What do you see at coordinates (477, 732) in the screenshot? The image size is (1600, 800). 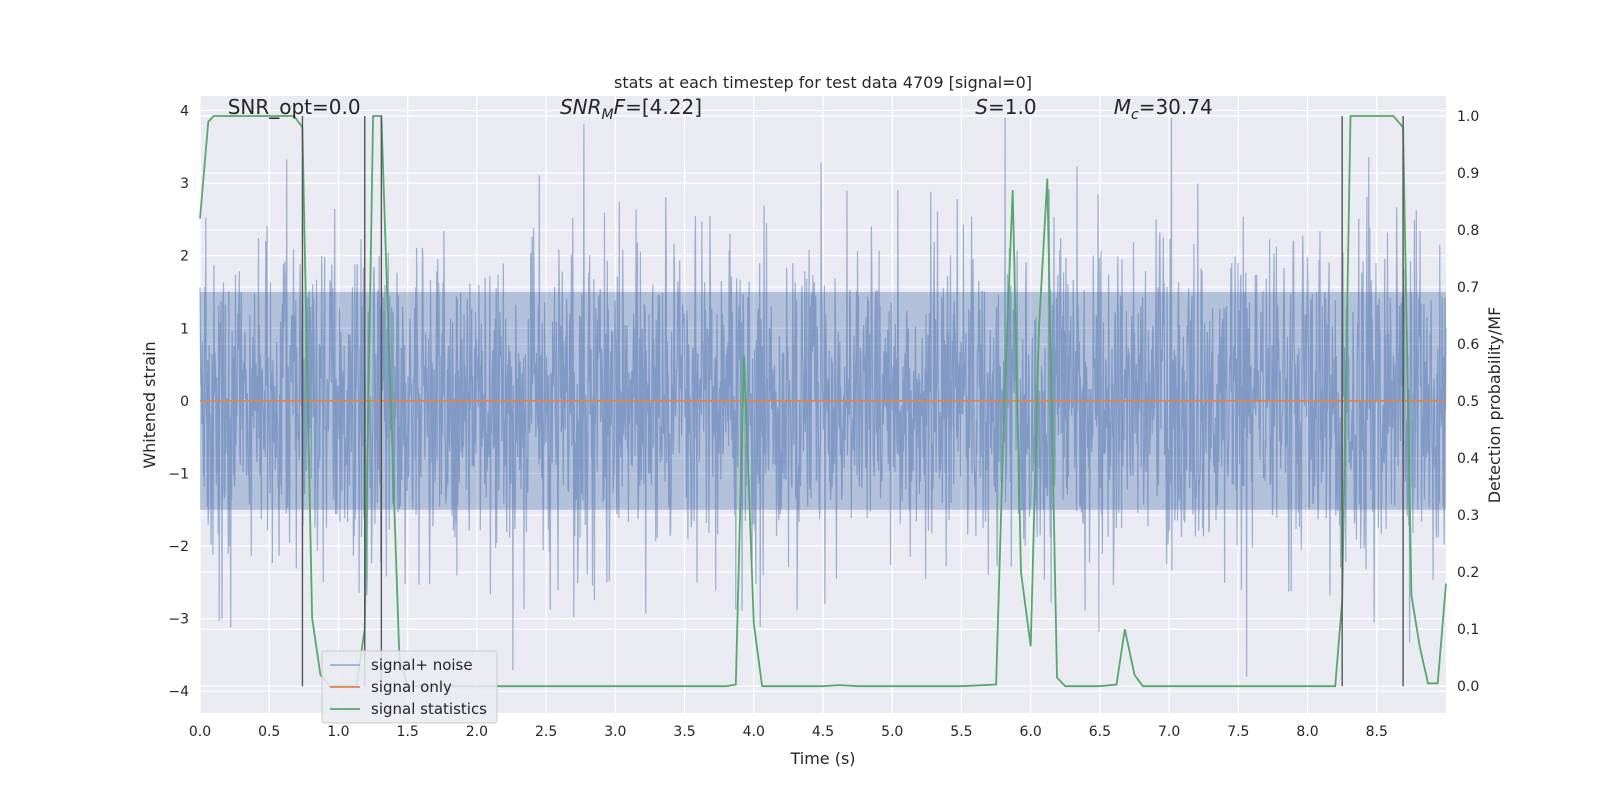 I see `x-tick-label: 2.0` at bounding box center [477, 732].